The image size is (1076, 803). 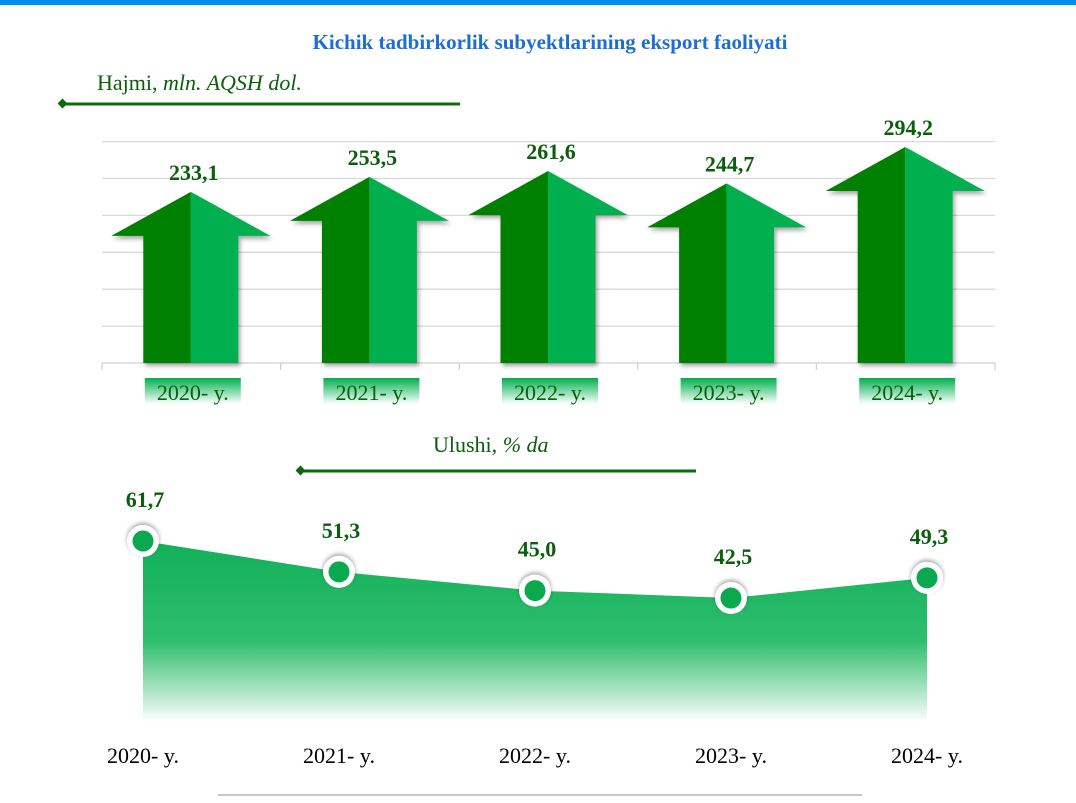 What do you see at coordinates (127, 82) in the screenshot?
I see `volume-label-main: Hajmi,` at bounding box center [127, 82].